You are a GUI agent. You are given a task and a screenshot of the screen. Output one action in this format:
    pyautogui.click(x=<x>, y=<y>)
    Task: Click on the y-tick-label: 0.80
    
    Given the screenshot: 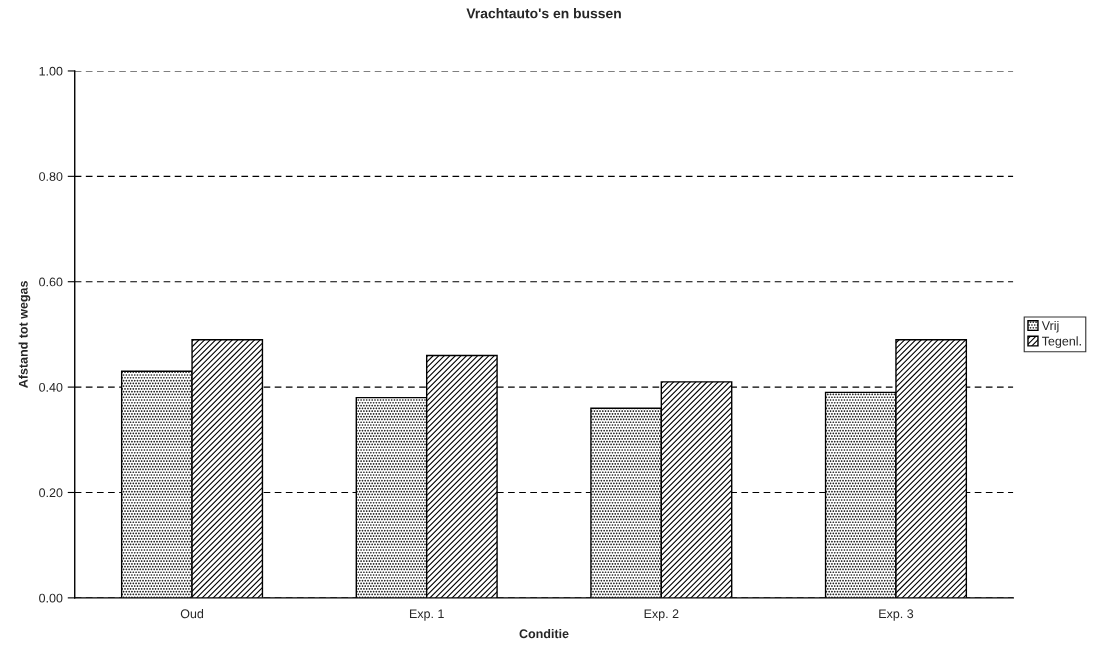 What is the action you would take?
    pyautogui.click(x=51, y=176)
    